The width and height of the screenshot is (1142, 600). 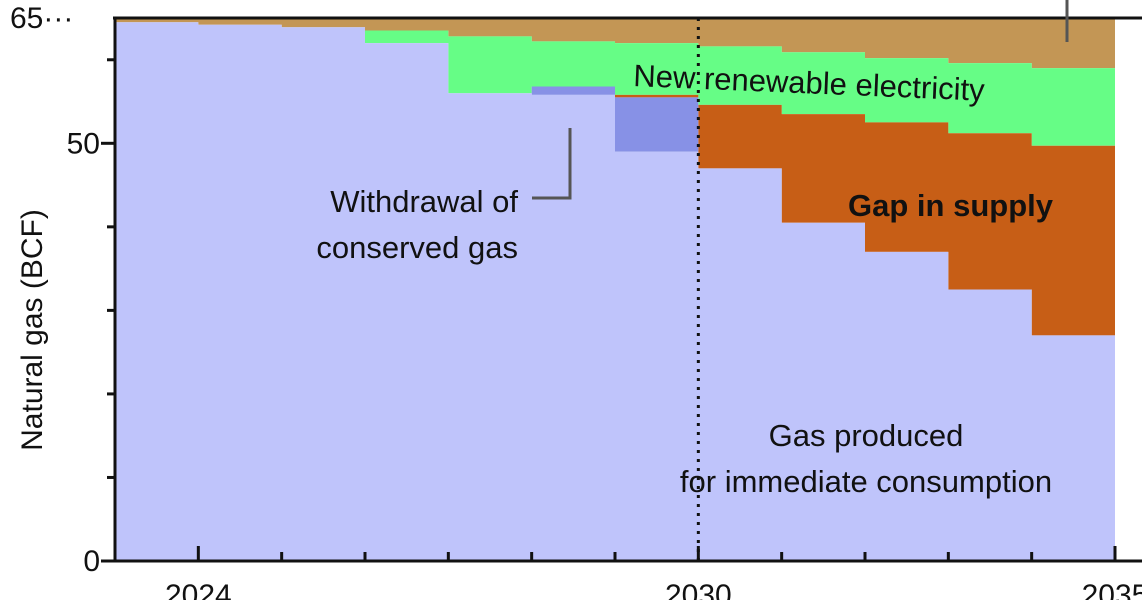 I want to click on x-tick-label: 2024, so click(x=198, y=589).